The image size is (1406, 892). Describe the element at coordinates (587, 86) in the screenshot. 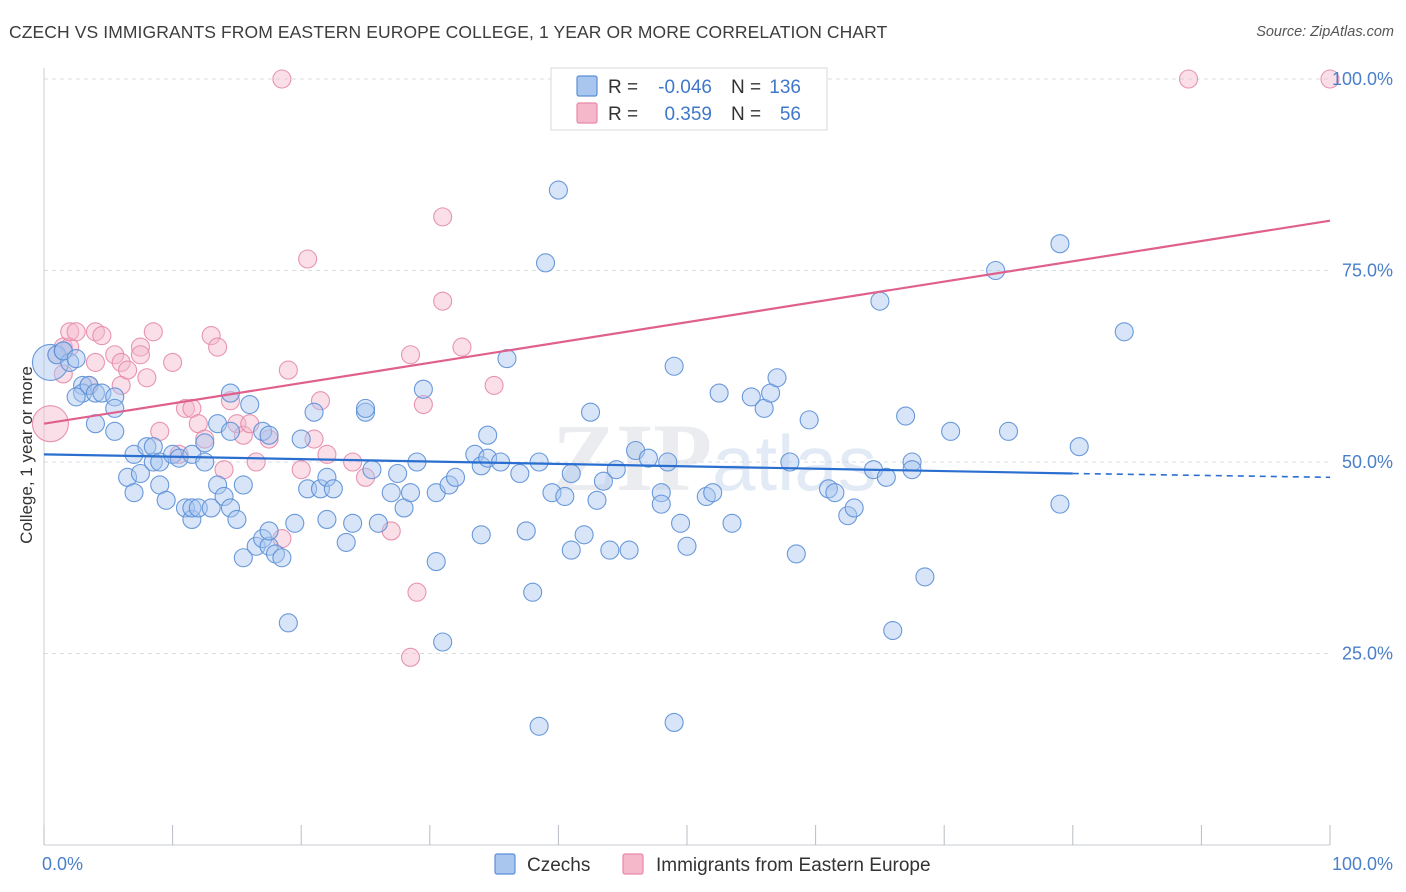

I see `czech-legend-swatch` at that location.